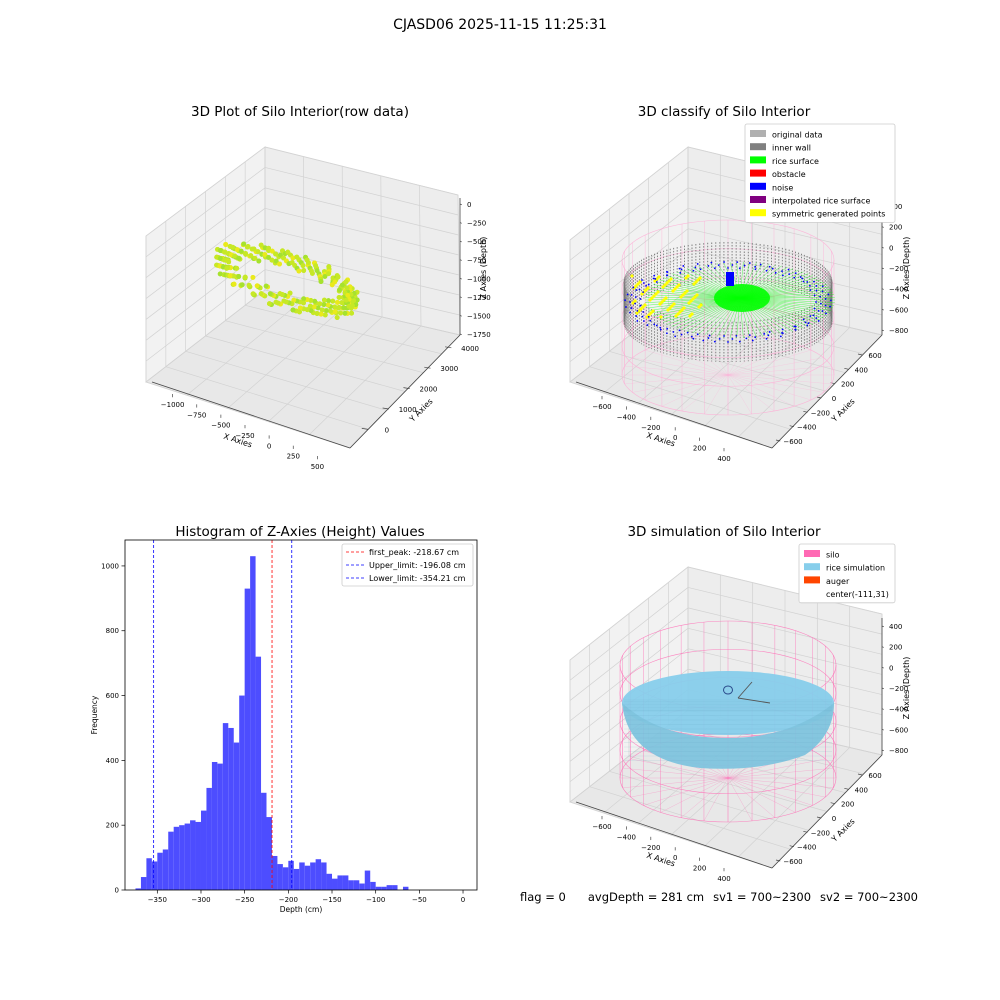  Describe the element at coordinates (479, 316) in the screenshot. I see `z-tick-label: −1500` at that location.